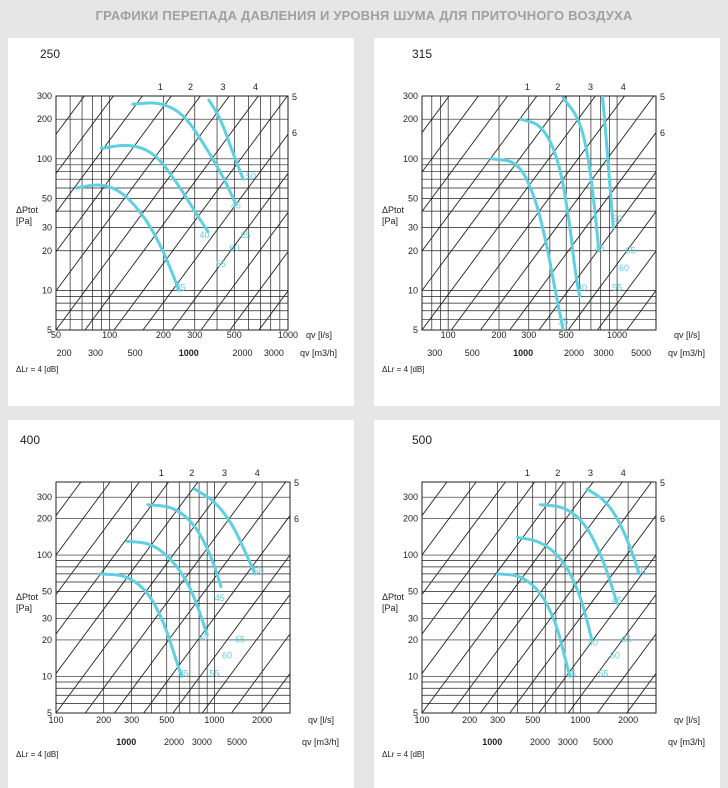 The height and width of the screenshot is (788, 728). I want to click on line-label-3: 3, so click(590, 87).